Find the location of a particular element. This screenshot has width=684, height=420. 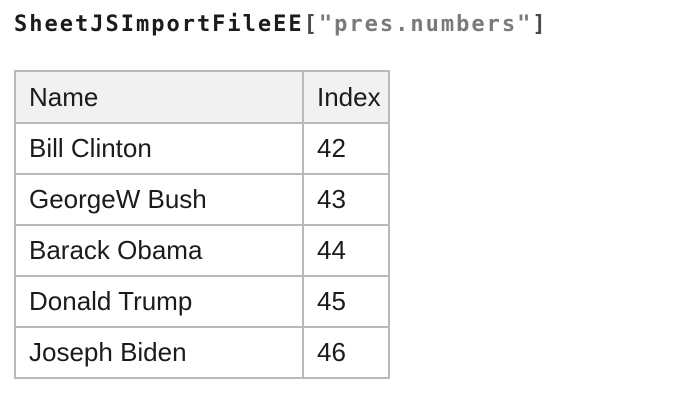

code-title: SheetJSImportFileEE["pres.numbers"] is located at coordinates (342, 25).